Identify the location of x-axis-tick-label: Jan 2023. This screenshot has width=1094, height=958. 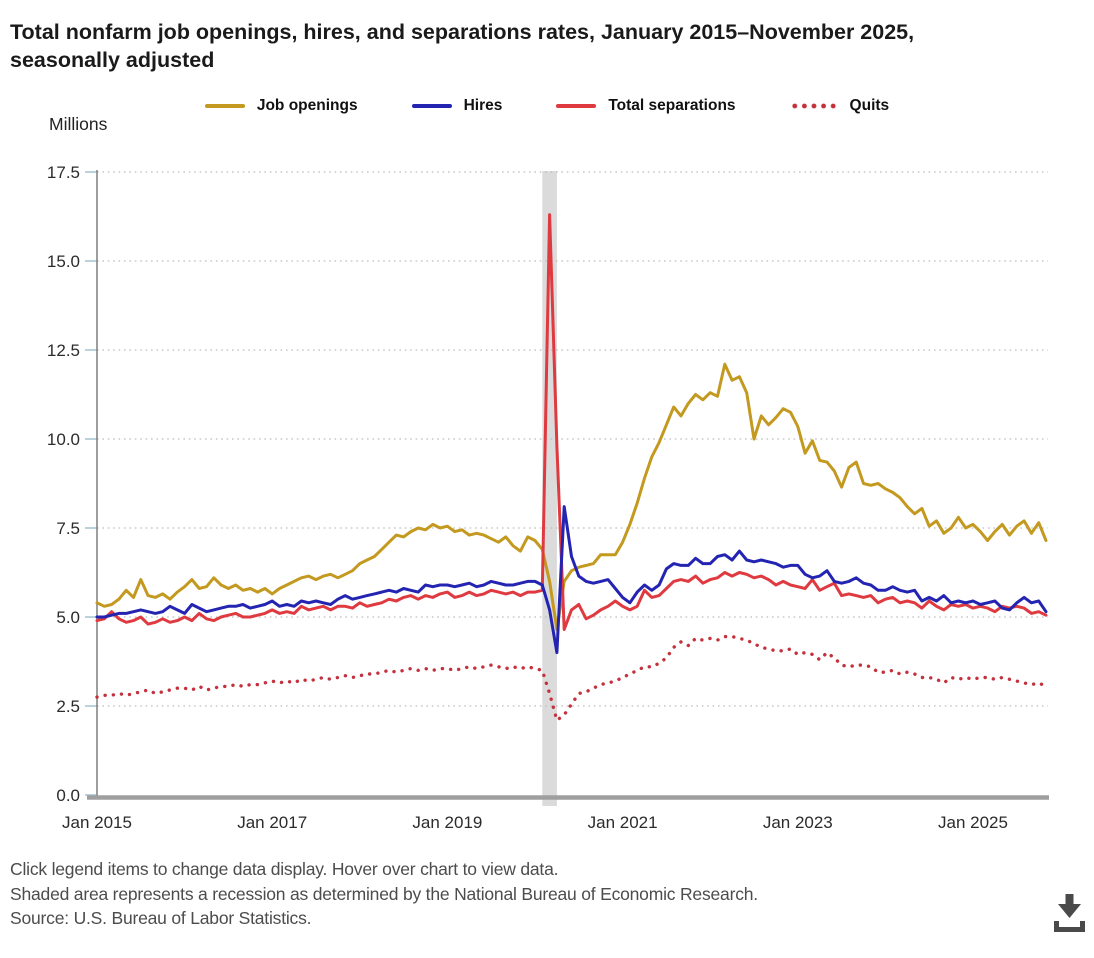
(798, 822).